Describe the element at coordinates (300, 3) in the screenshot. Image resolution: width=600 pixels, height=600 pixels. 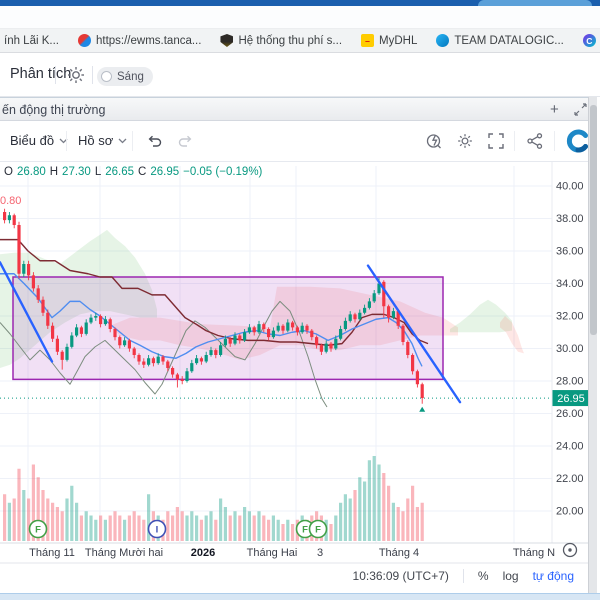
I see `browser-tab-strip` at that location.